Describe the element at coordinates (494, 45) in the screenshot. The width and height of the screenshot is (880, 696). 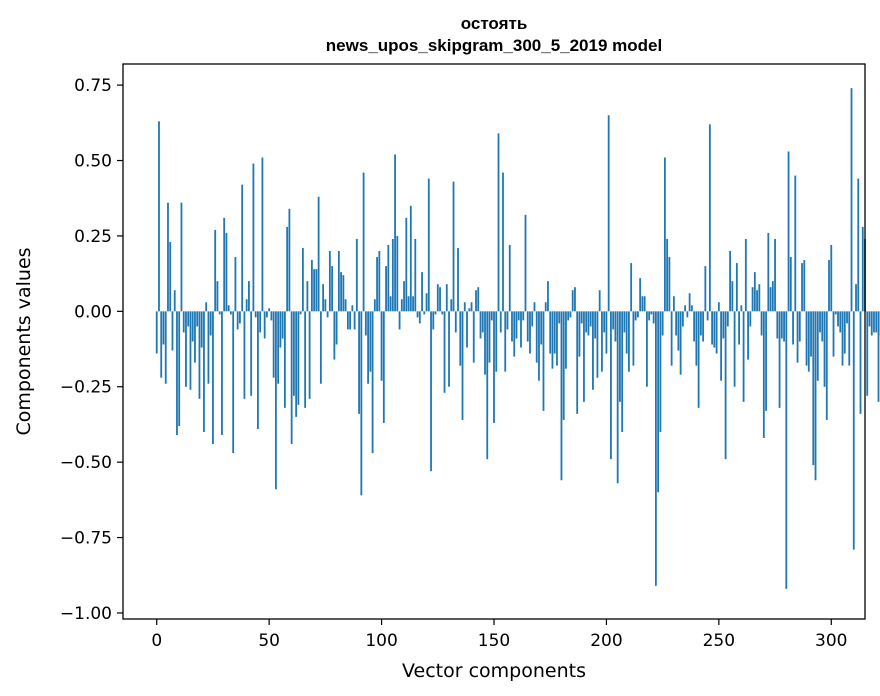
I see `chart-subtitle: news_upos_skipgram_300_5_2019 model` at that location.